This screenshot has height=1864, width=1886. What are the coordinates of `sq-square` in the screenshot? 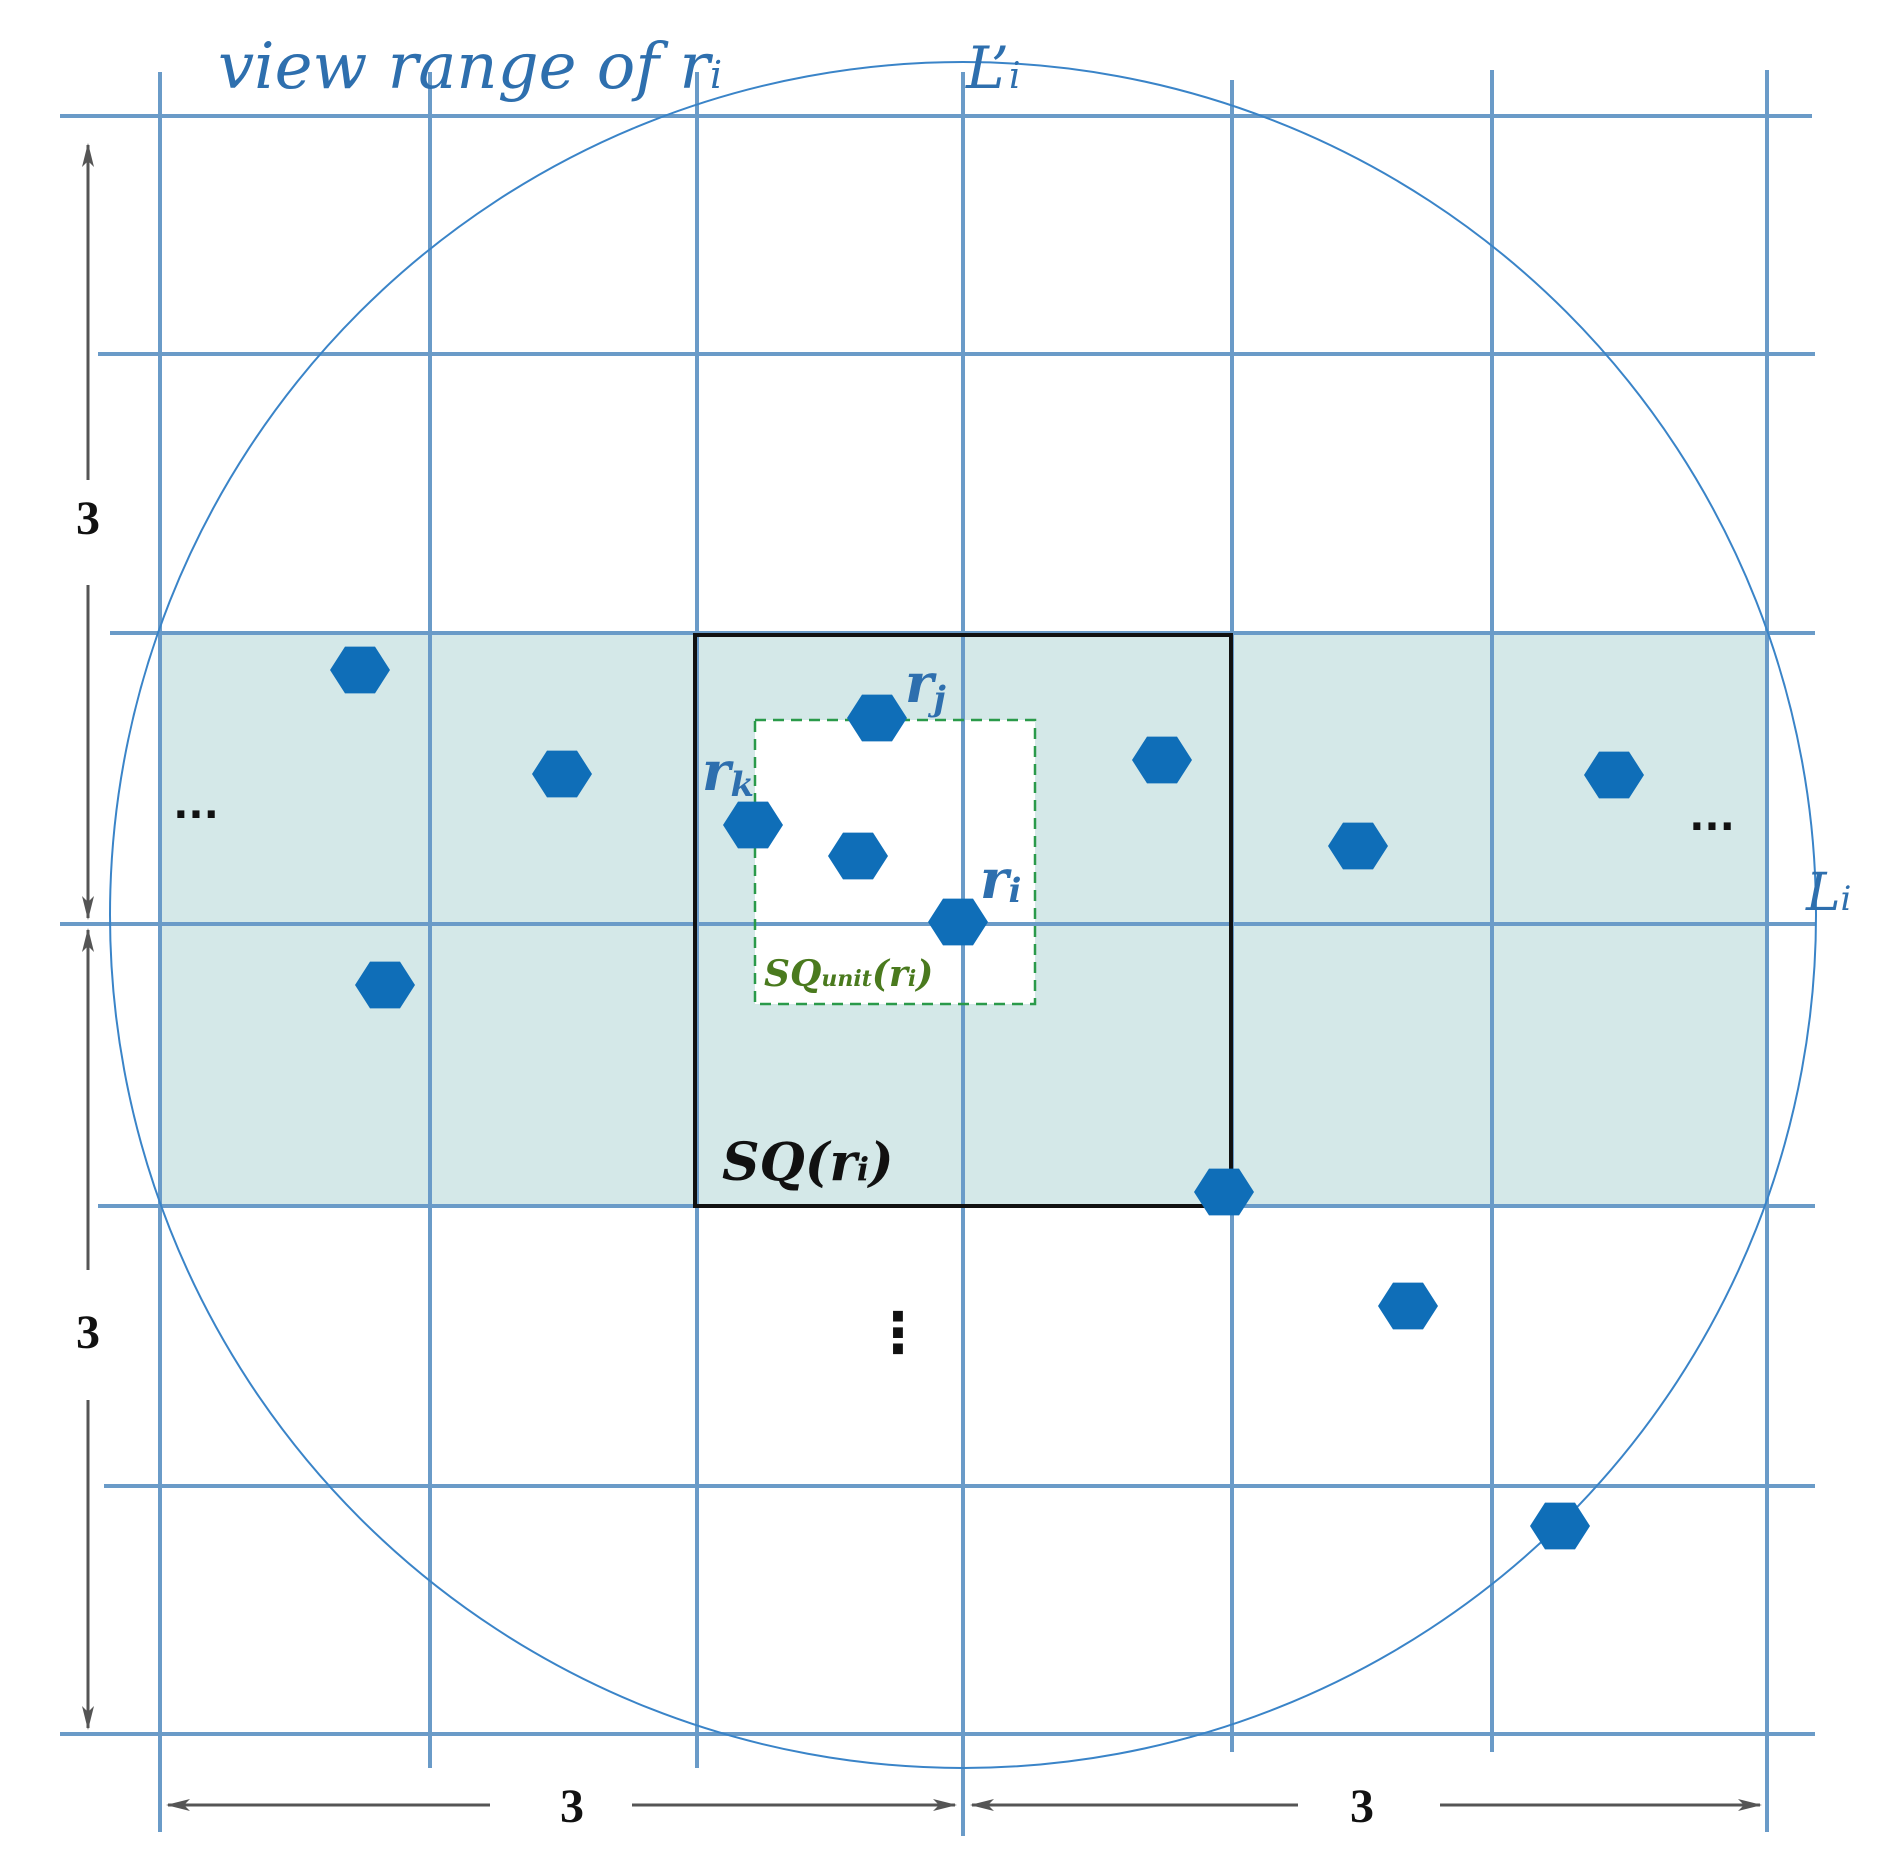 It's located at (963, 920).